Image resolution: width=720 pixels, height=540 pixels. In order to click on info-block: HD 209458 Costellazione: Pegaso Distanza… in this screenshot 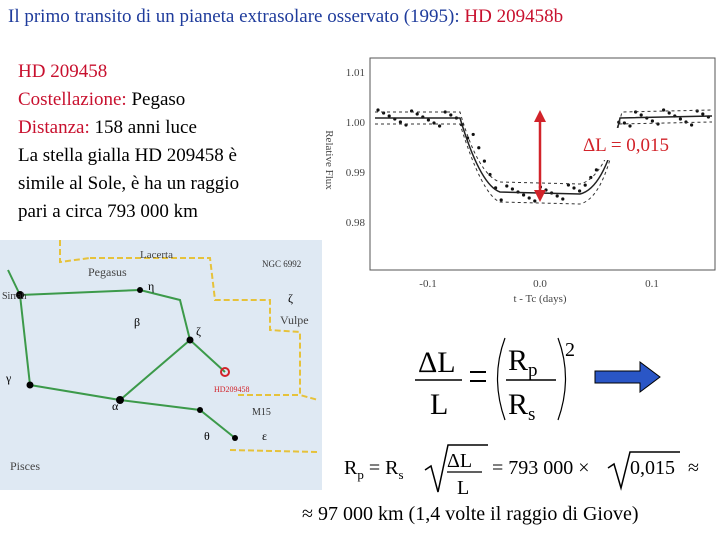, I will do `click(128, 142)`.